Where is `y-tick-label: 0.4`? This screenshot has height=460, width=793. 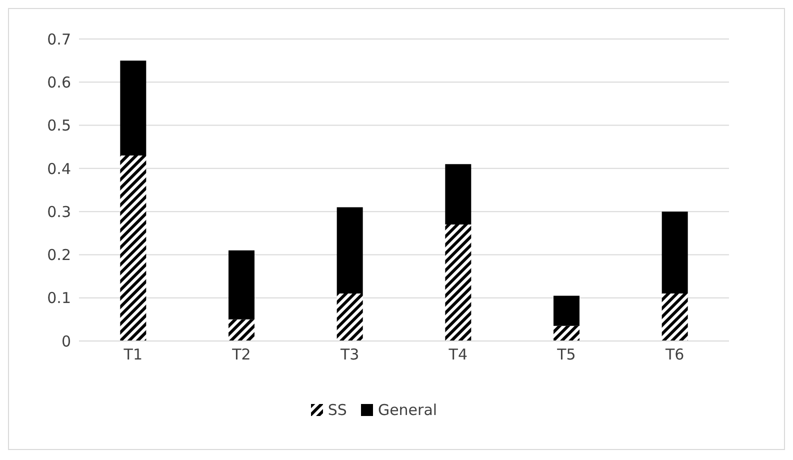 y-tick-label: 0.4 is located at coordinates (59, 169).